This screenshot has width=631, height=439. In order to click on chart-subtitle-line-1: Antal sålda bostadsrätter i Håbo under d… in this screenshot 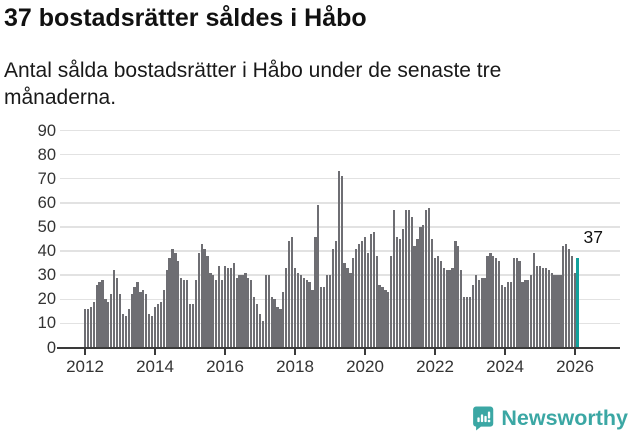, I will do `click(253, 70)`.